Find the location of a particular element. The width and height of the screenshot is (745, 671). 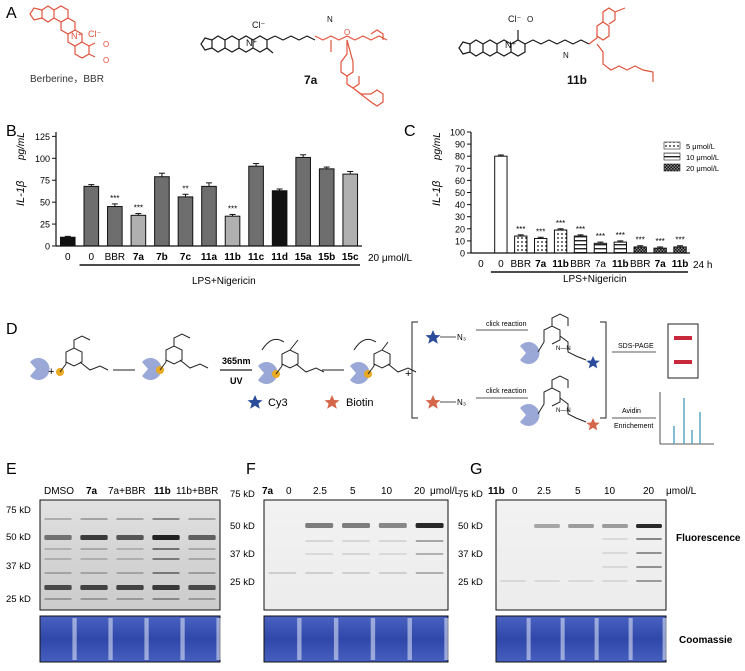

compound-11b-linker is located at coordinates (621, 44).